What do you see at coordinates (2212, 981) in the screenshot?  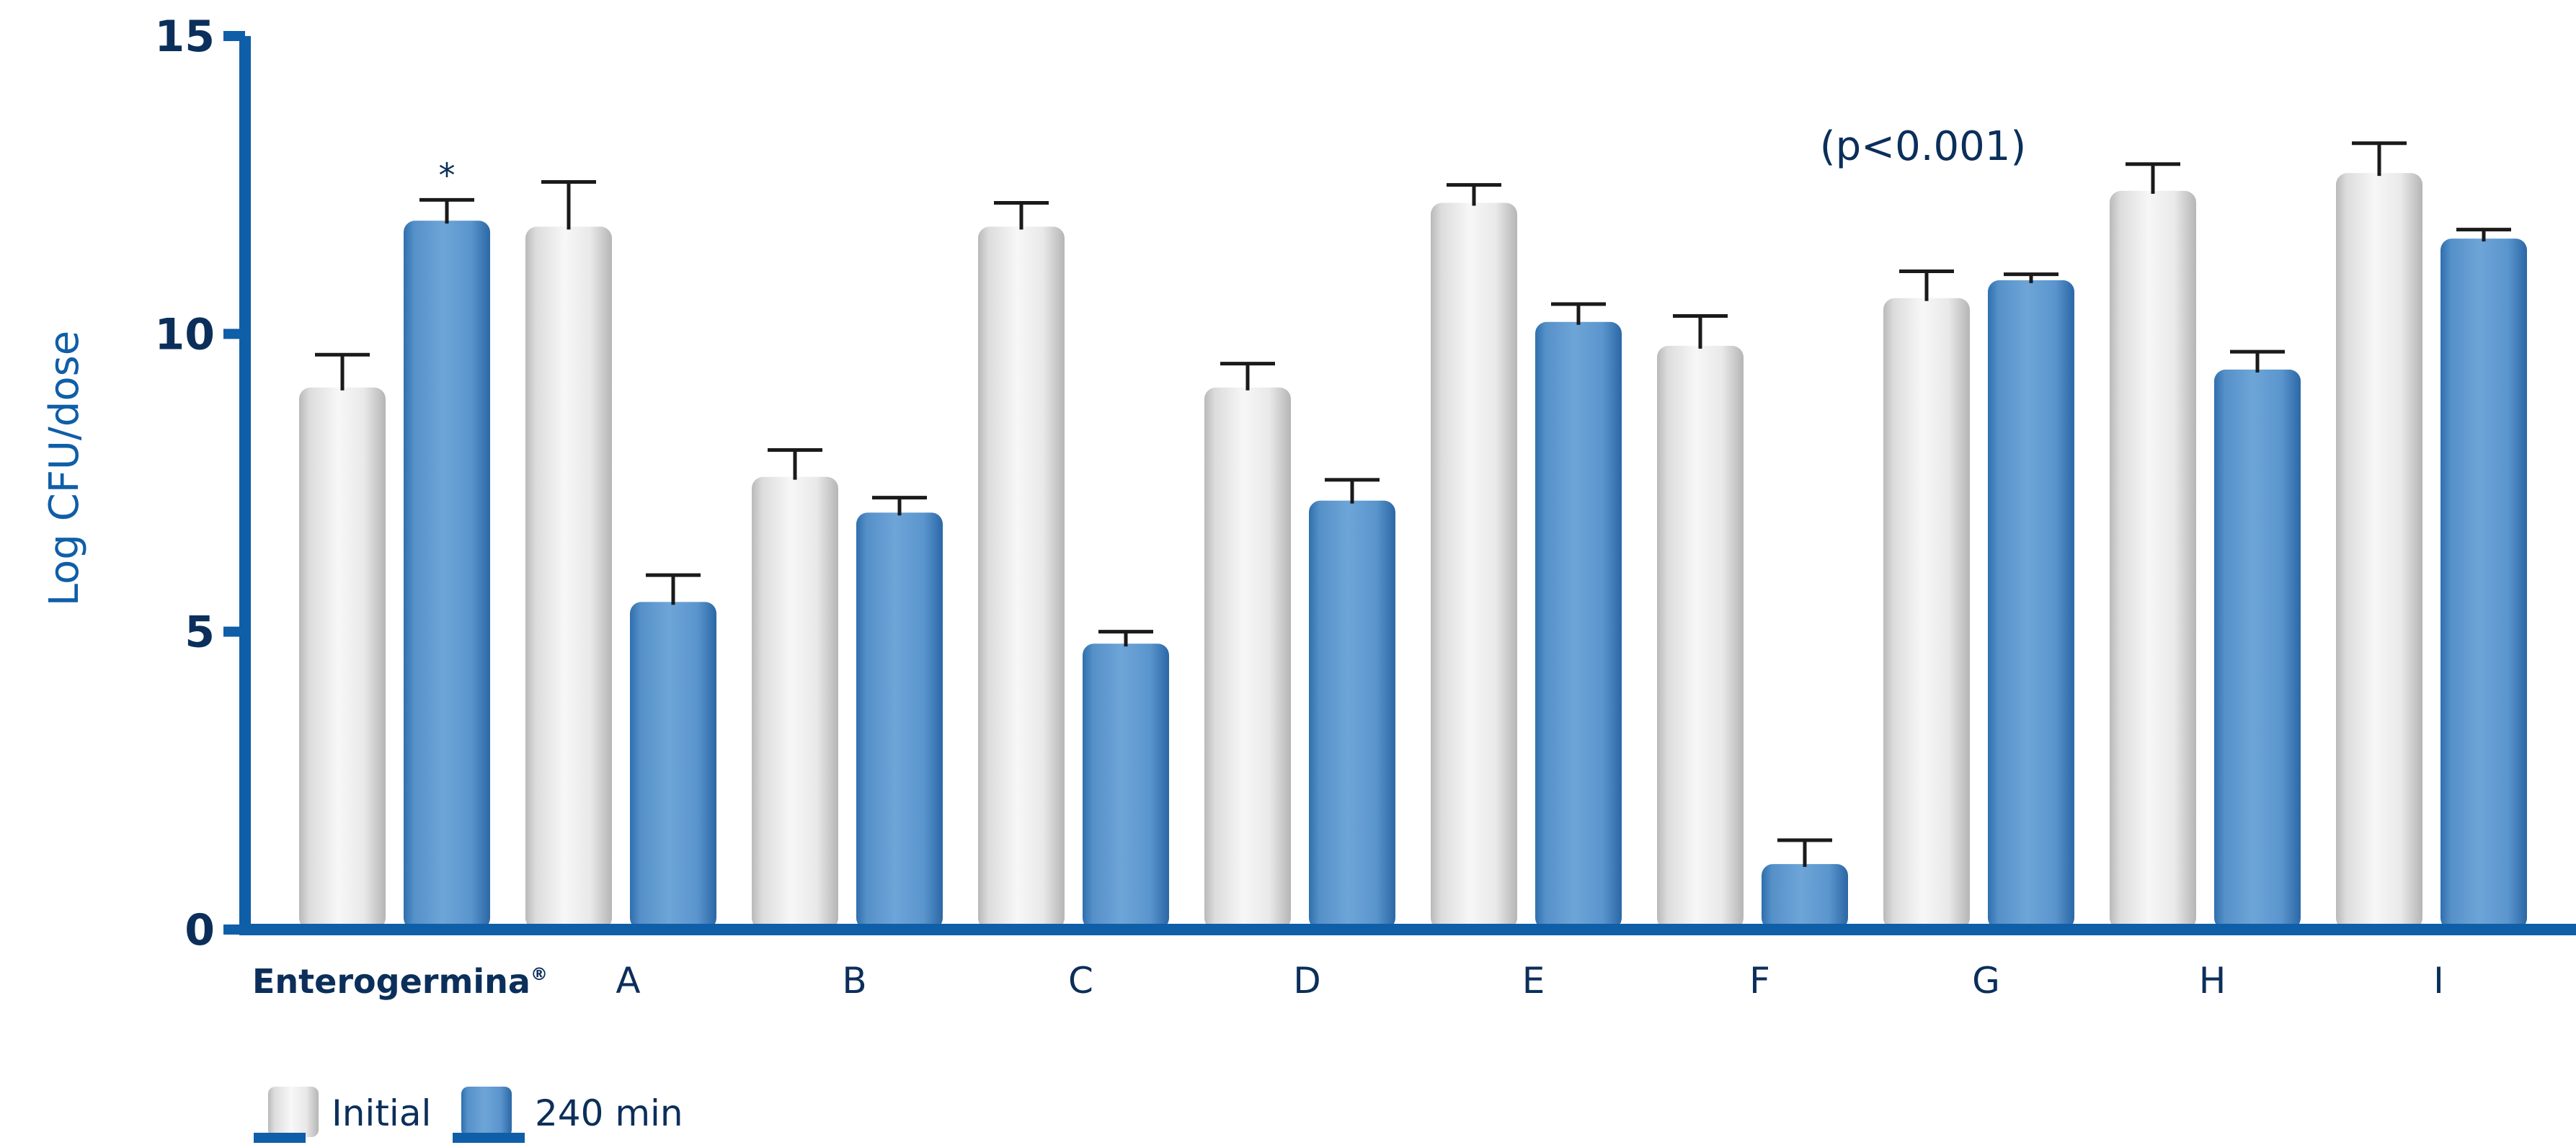 I see `x-tick-label: H` at bounding box center [2212, 981].